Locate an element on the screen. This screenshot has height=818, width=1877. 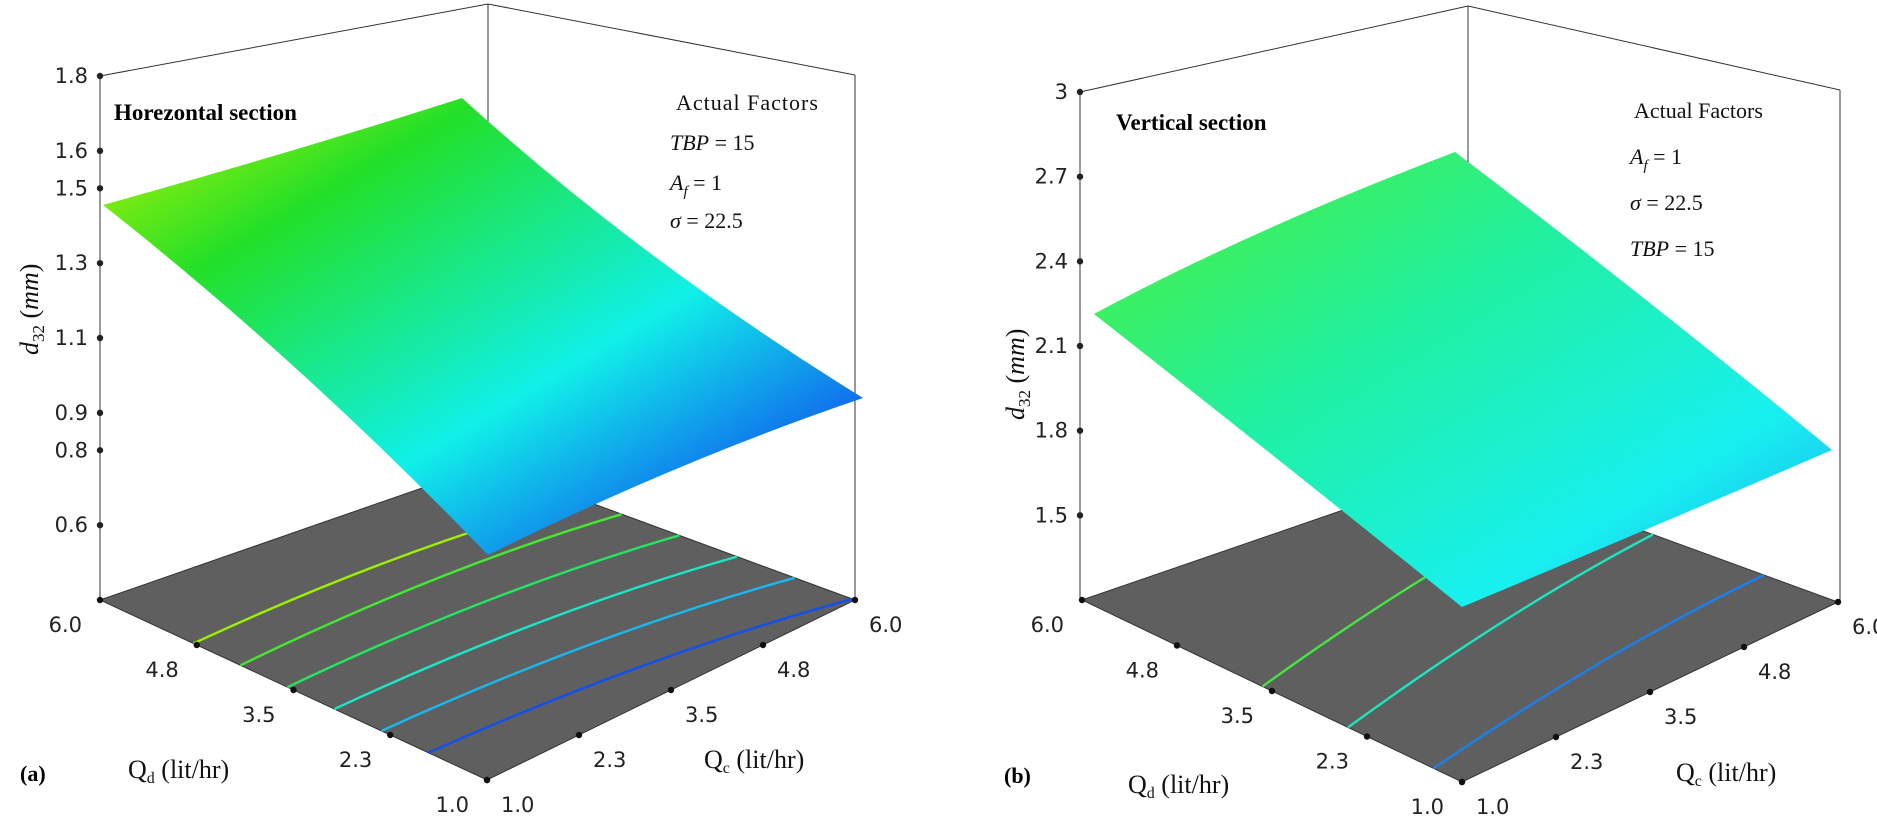
factor-af: Af = 1 is located at coordinates (695, 185).